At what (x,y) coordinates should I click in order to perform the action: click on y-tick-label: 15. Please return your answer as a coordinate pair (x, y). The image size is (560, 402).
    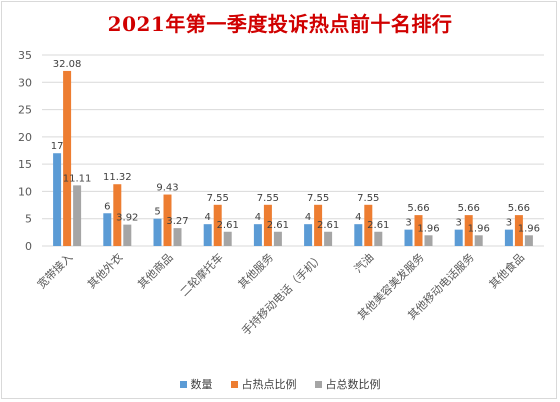
    Looking at the image, I should click on (25, 164).